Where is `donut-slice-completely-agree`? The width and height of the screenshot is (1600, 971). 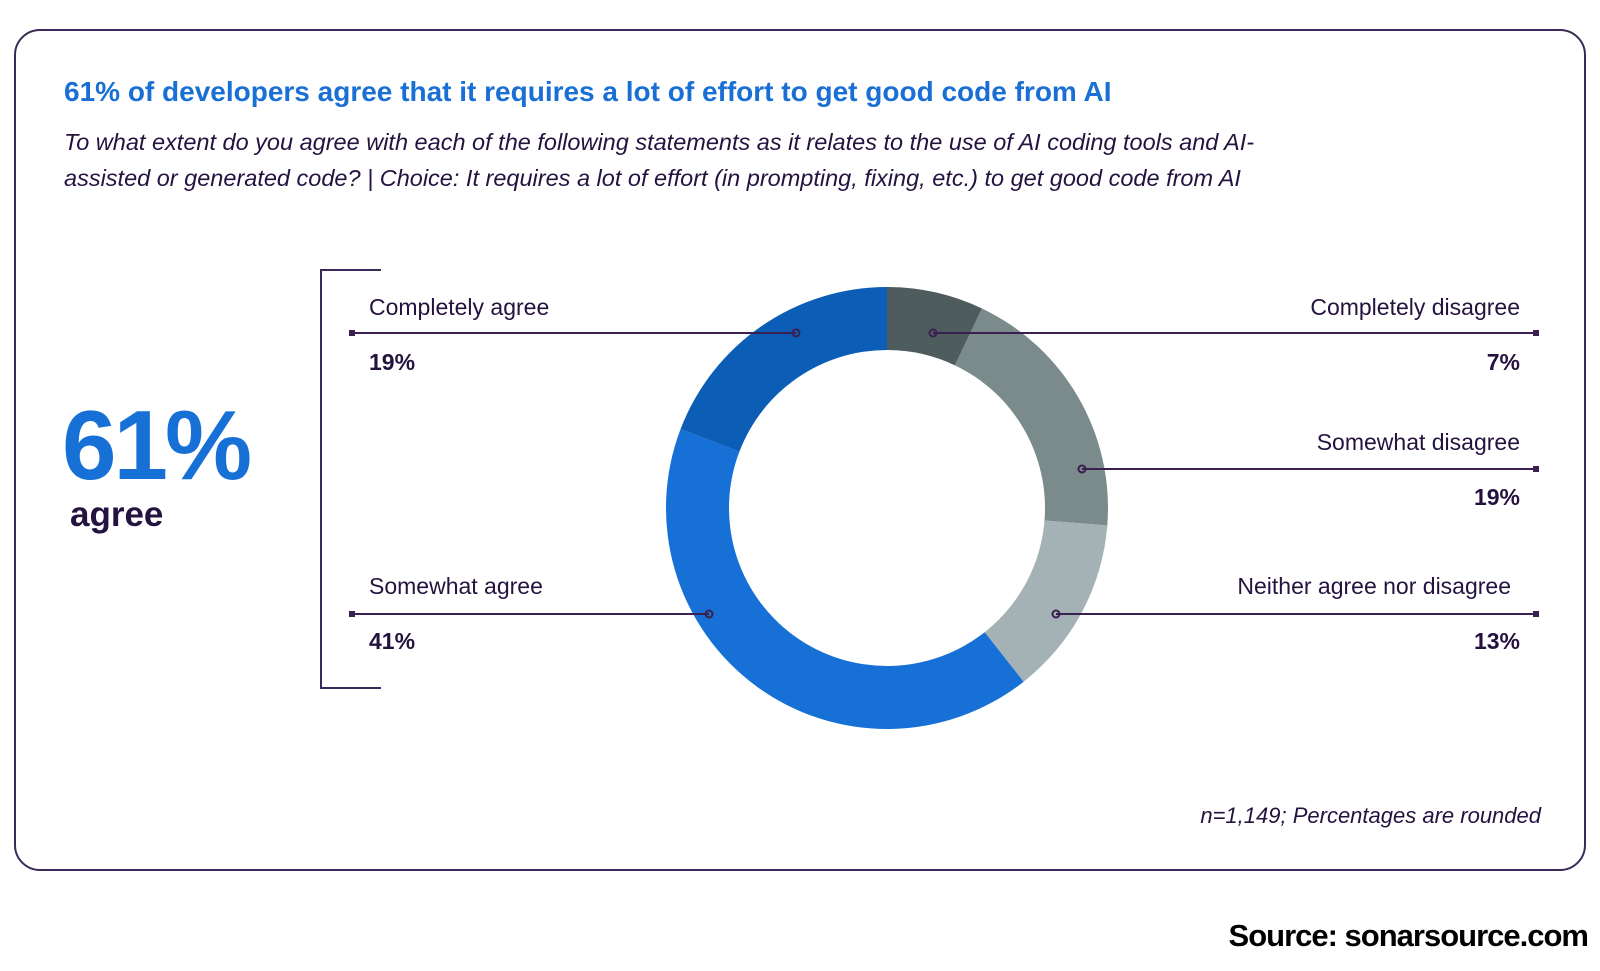 donut-slice-completely-agree is located at coordinates (783, 369).